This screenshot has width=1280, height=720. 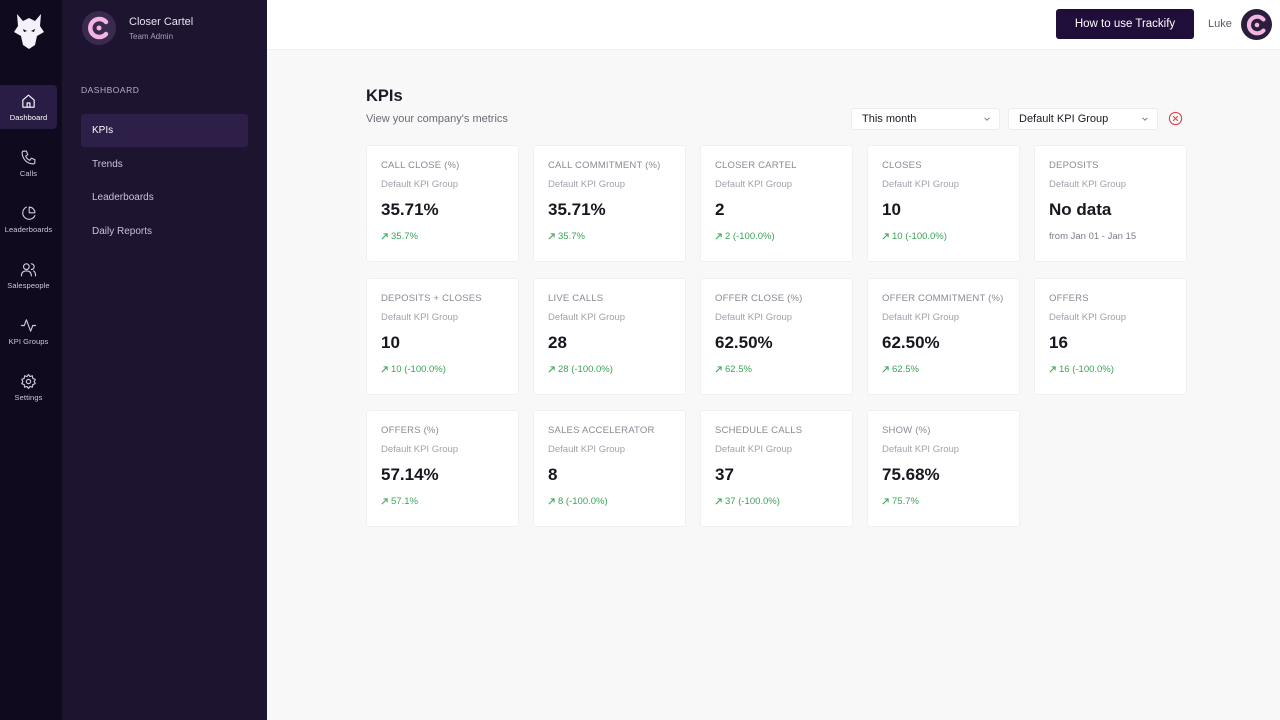 What do you see at coordinates (1058, 342) in the screenshot?
I see `kpi-card-value: 16` at bounding box center [1058, 342].